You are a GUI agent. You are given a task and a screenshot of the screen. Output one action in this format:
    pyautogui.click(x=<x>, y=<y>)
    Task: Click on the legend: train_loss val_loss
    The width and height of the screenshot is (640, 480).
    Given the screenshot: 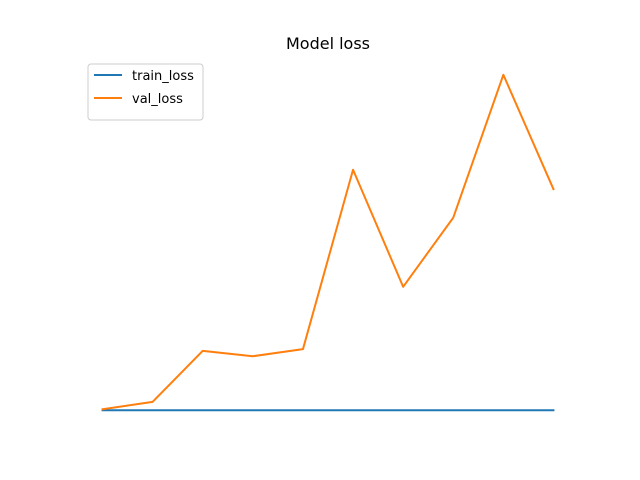 What is the action you would take?
    pyautogui.click(x=145, y=92)
    